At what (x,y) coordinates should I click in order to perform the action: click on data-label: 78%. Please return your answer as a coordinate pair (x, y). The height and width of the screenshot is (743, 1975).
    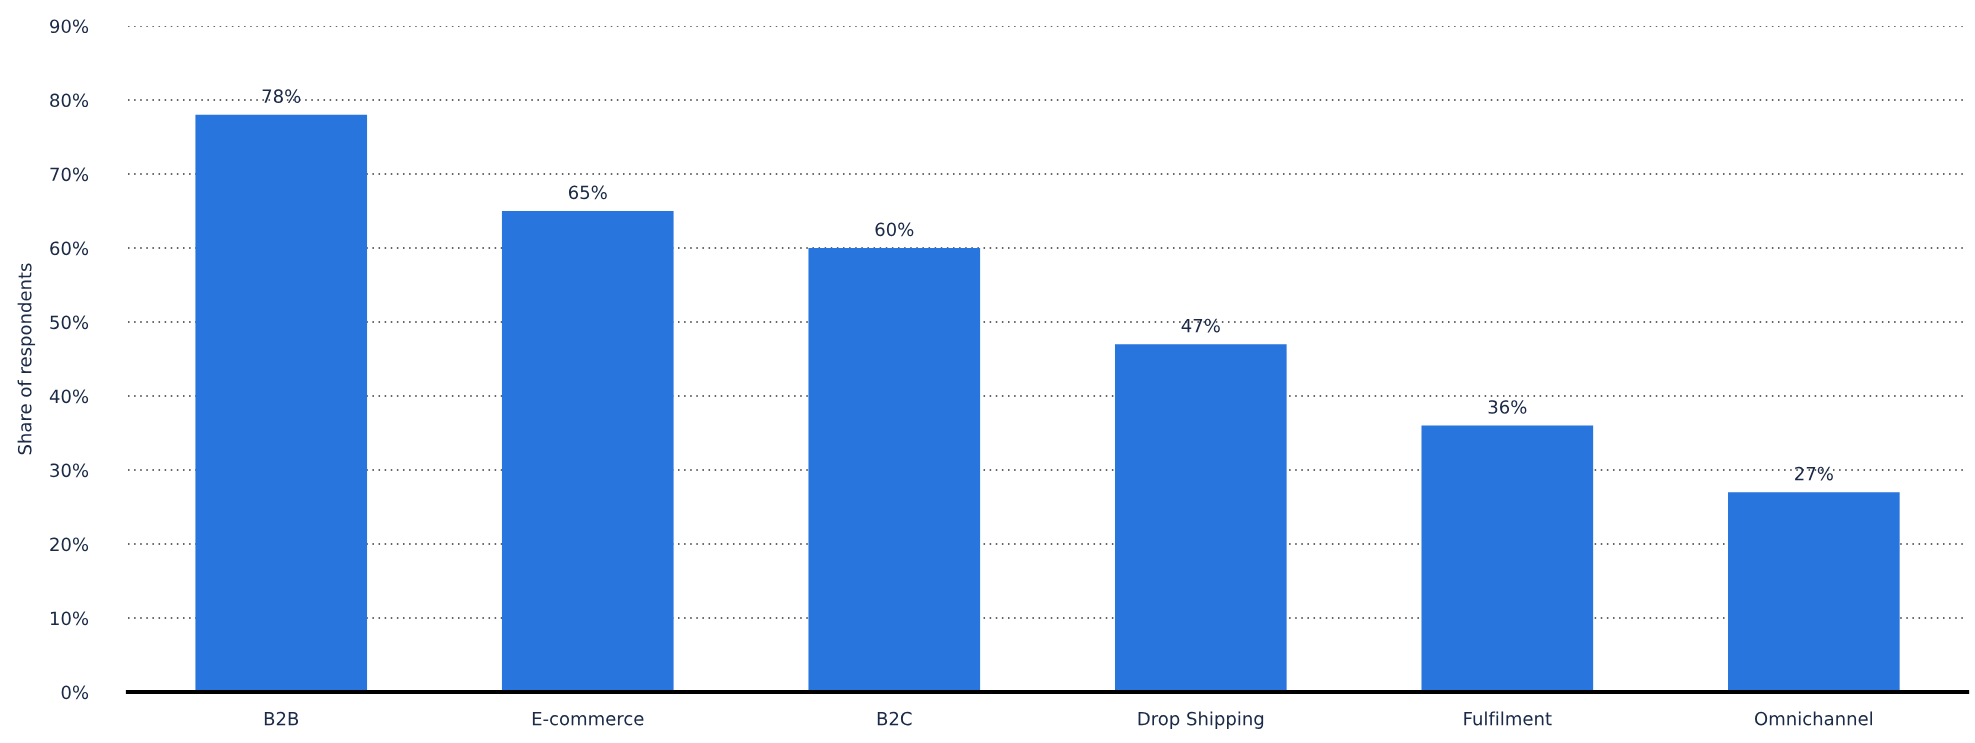
    Looking at the image, I should click on (281, 96).